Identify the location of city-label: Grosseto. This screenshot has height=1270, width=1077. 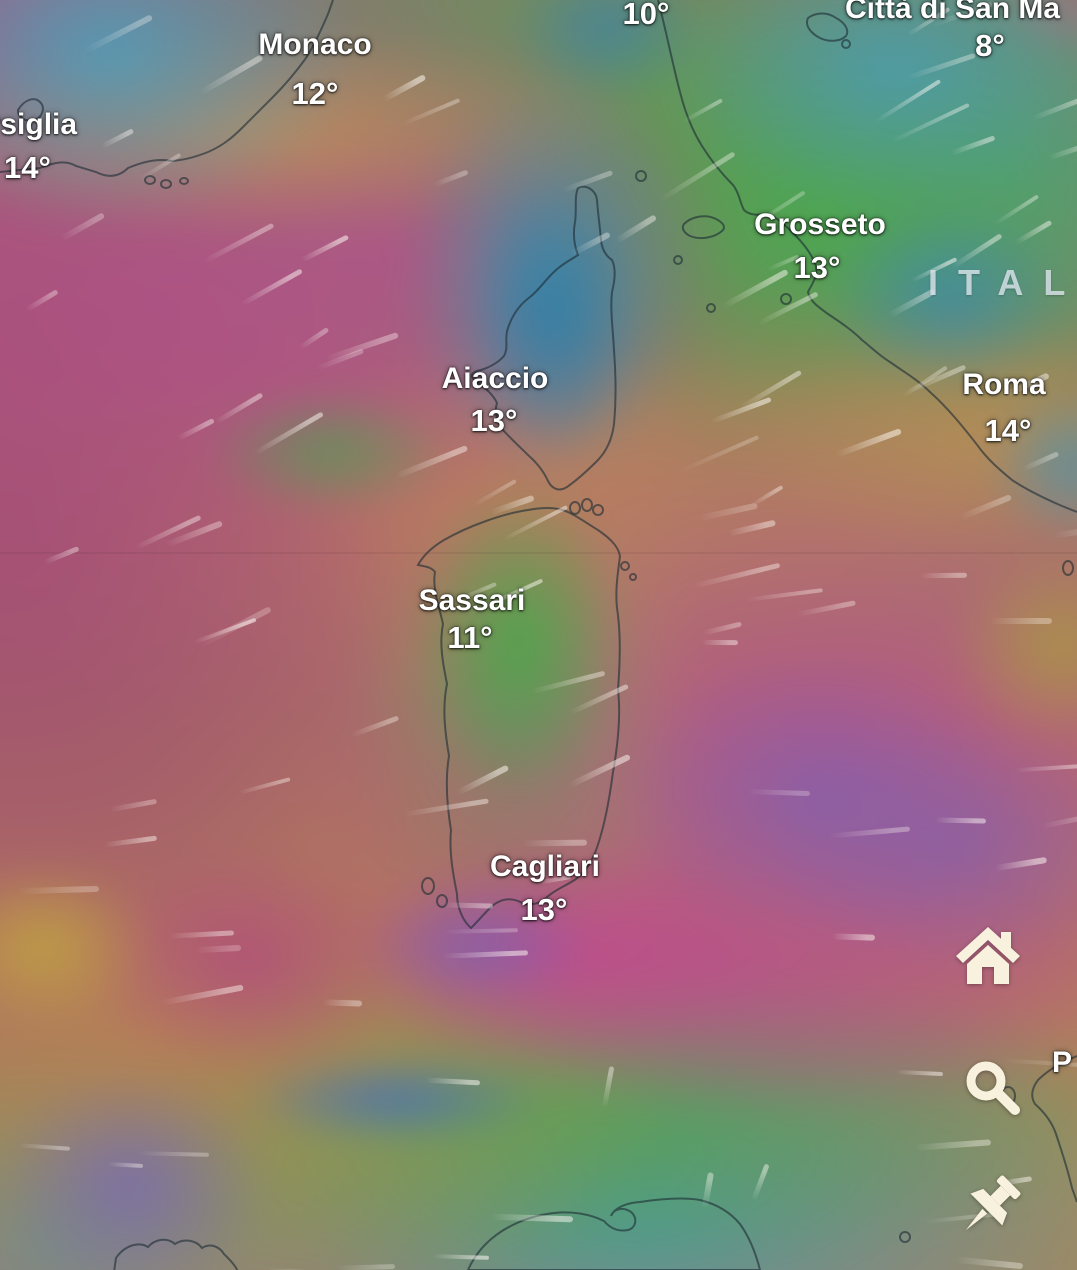
(820, 224).